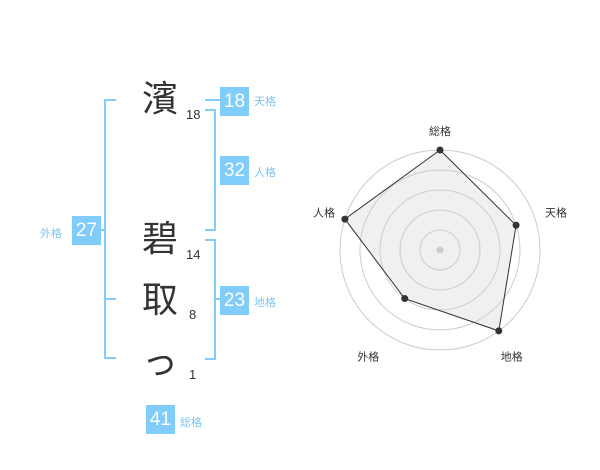  I want to click on jinkaku-value: 32, so click(234, 170).